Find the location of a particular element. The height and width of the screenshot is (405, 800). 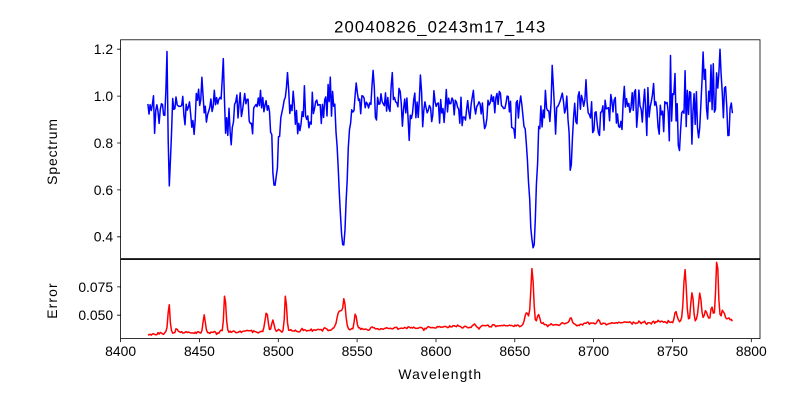

svg-text: 8700 is located at coordinates (593, 351).